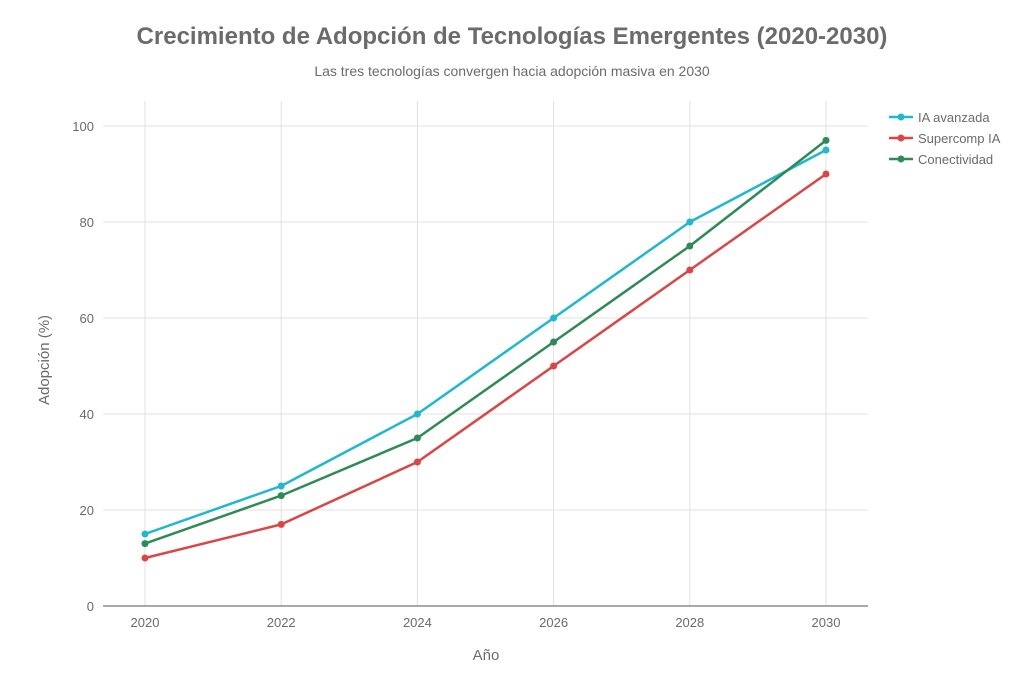 Image resolution: width=1024 pixels, height=688 pixels. I want to click on legend: IA avanzada Supercomp IA Conectividad, so click(945, 138).